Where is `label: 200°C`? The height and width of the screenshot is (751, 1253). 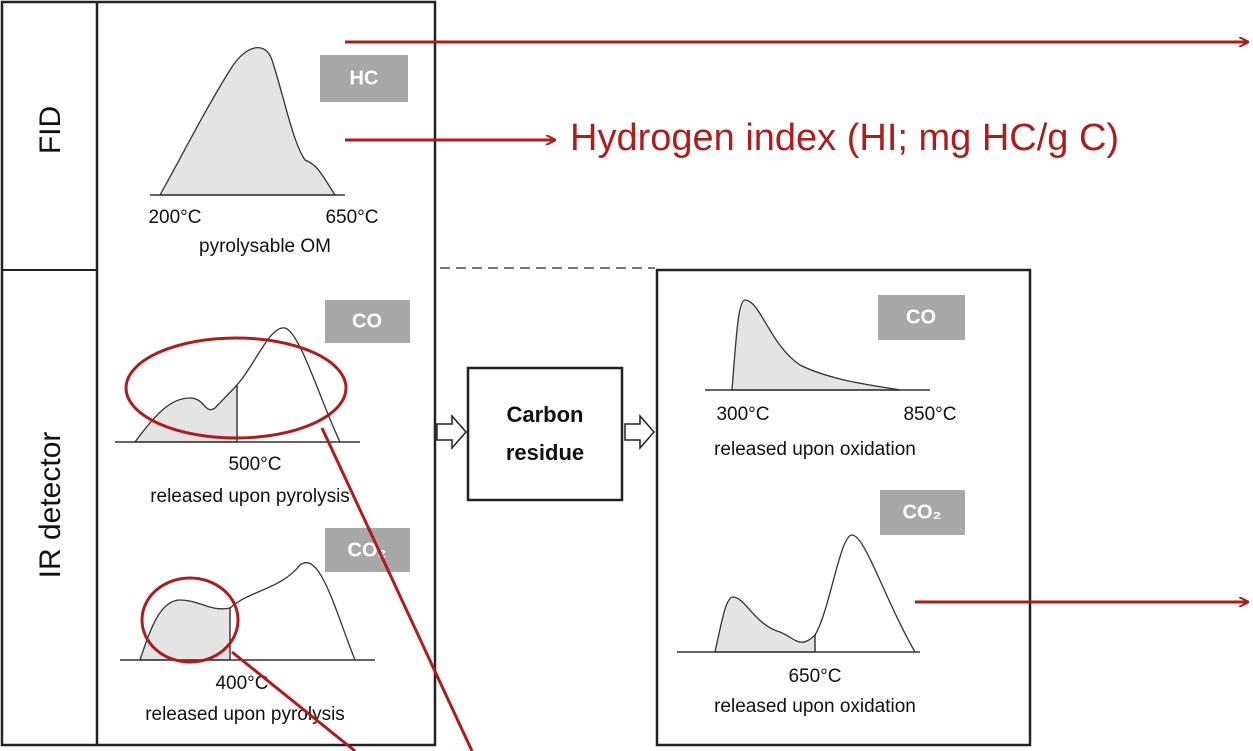
label: 200°C is located at coordinates (174, 217).